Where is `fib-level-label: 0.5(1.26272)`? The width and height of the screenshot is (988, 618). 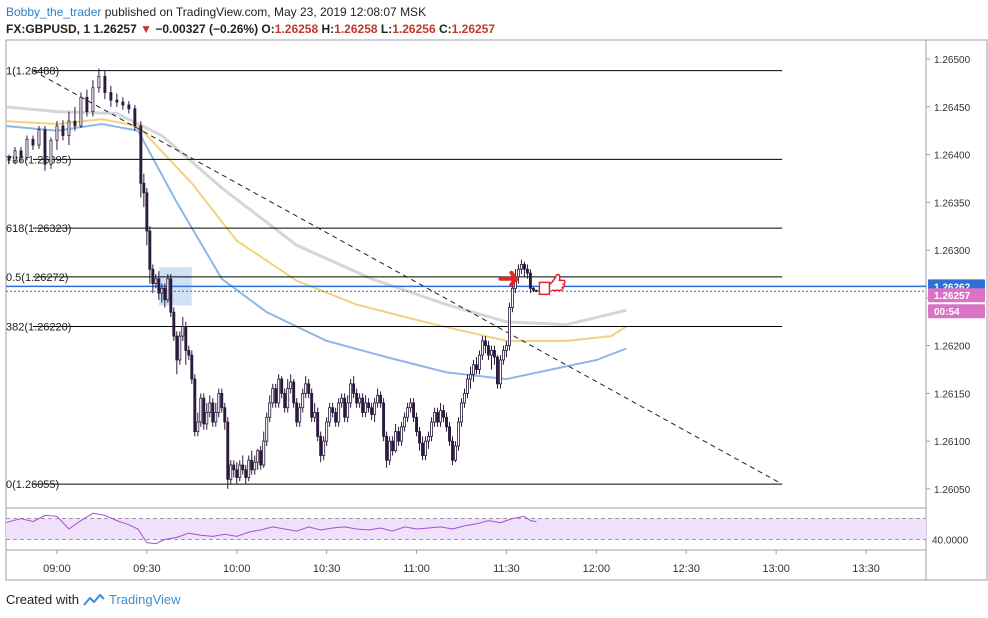 fib-level-label: 0.5(1.26272) is located at coordinates (37, 278).